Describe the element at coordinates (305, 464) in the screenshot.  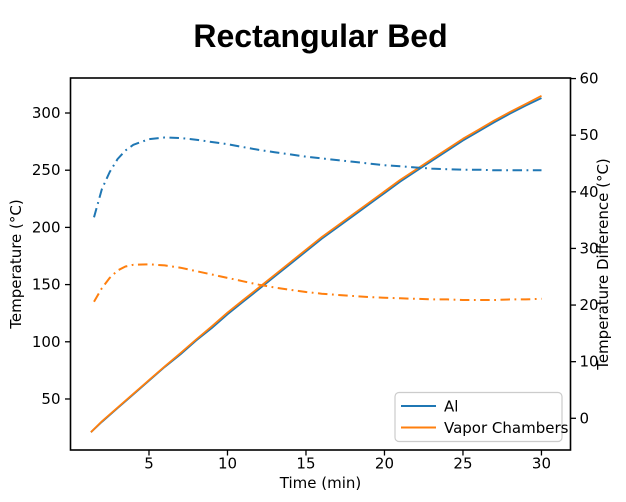
I see `x-tick-label: 15` at that location.